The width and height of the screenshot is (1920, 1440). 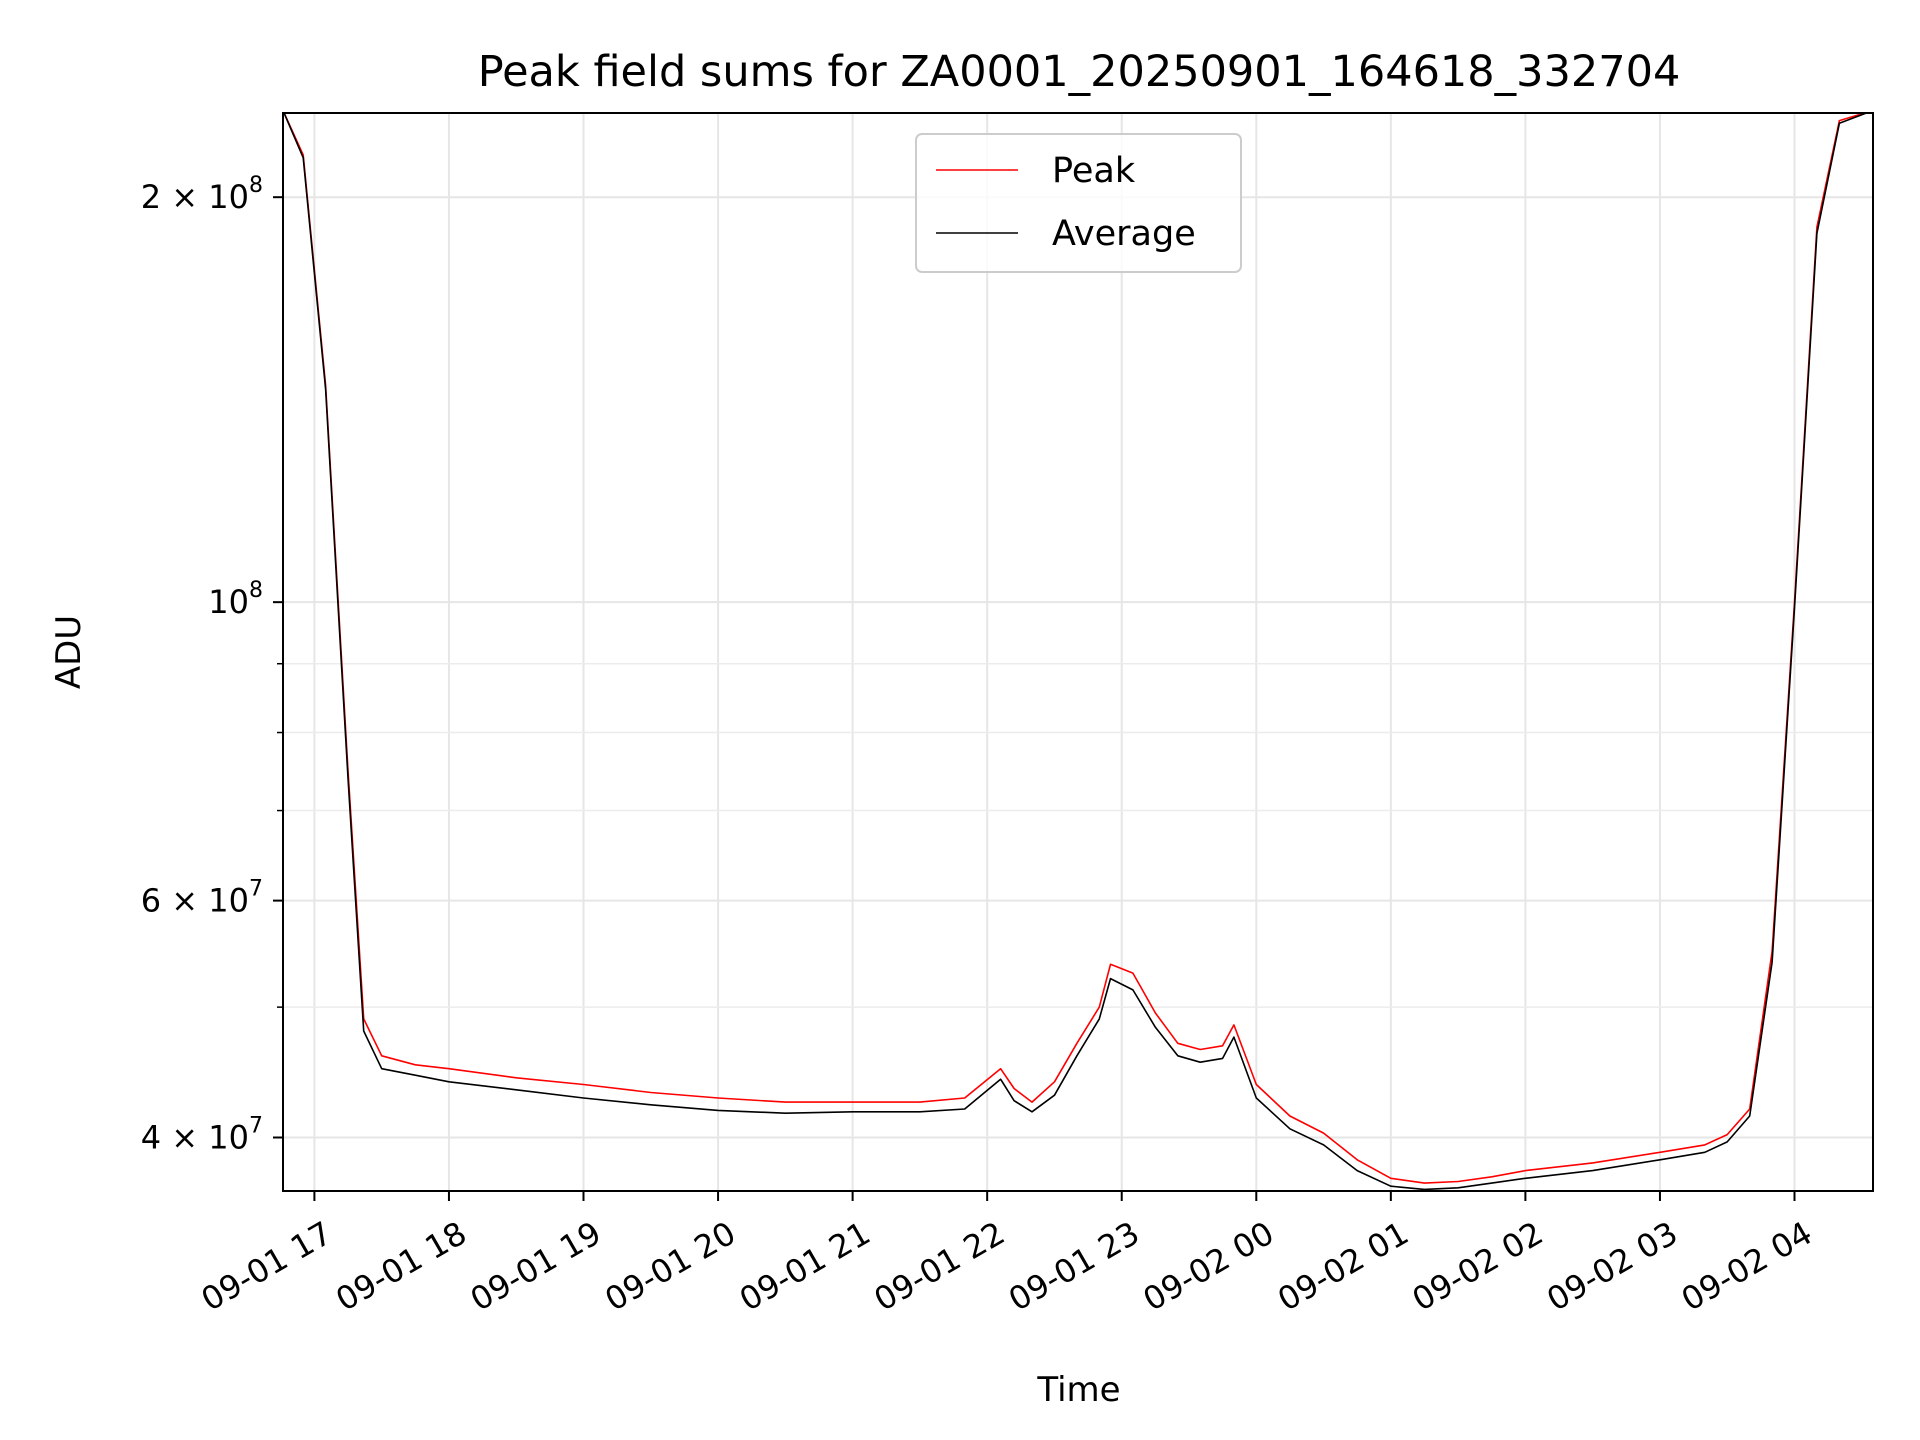 I want to click on y-tick-label: 4 × 107, so click(x=202, y=1135).